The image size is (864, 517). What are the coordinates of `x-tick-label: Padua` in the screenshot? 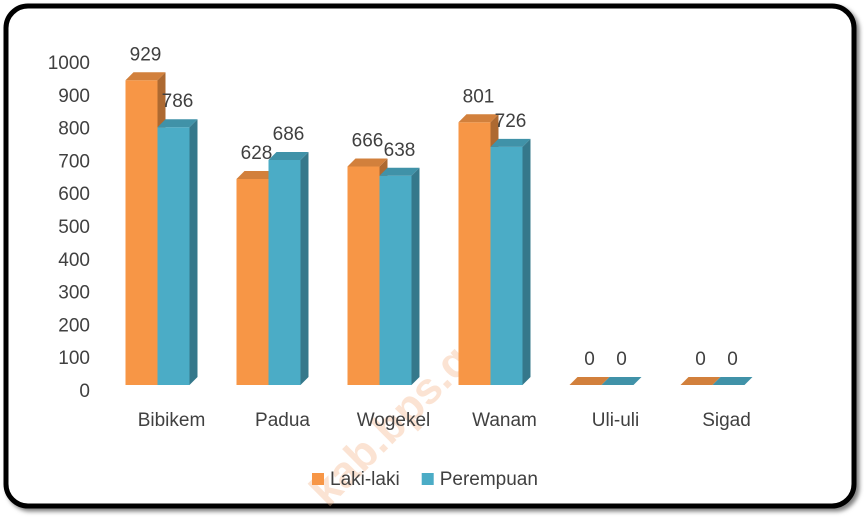 It's located at (282, 420).